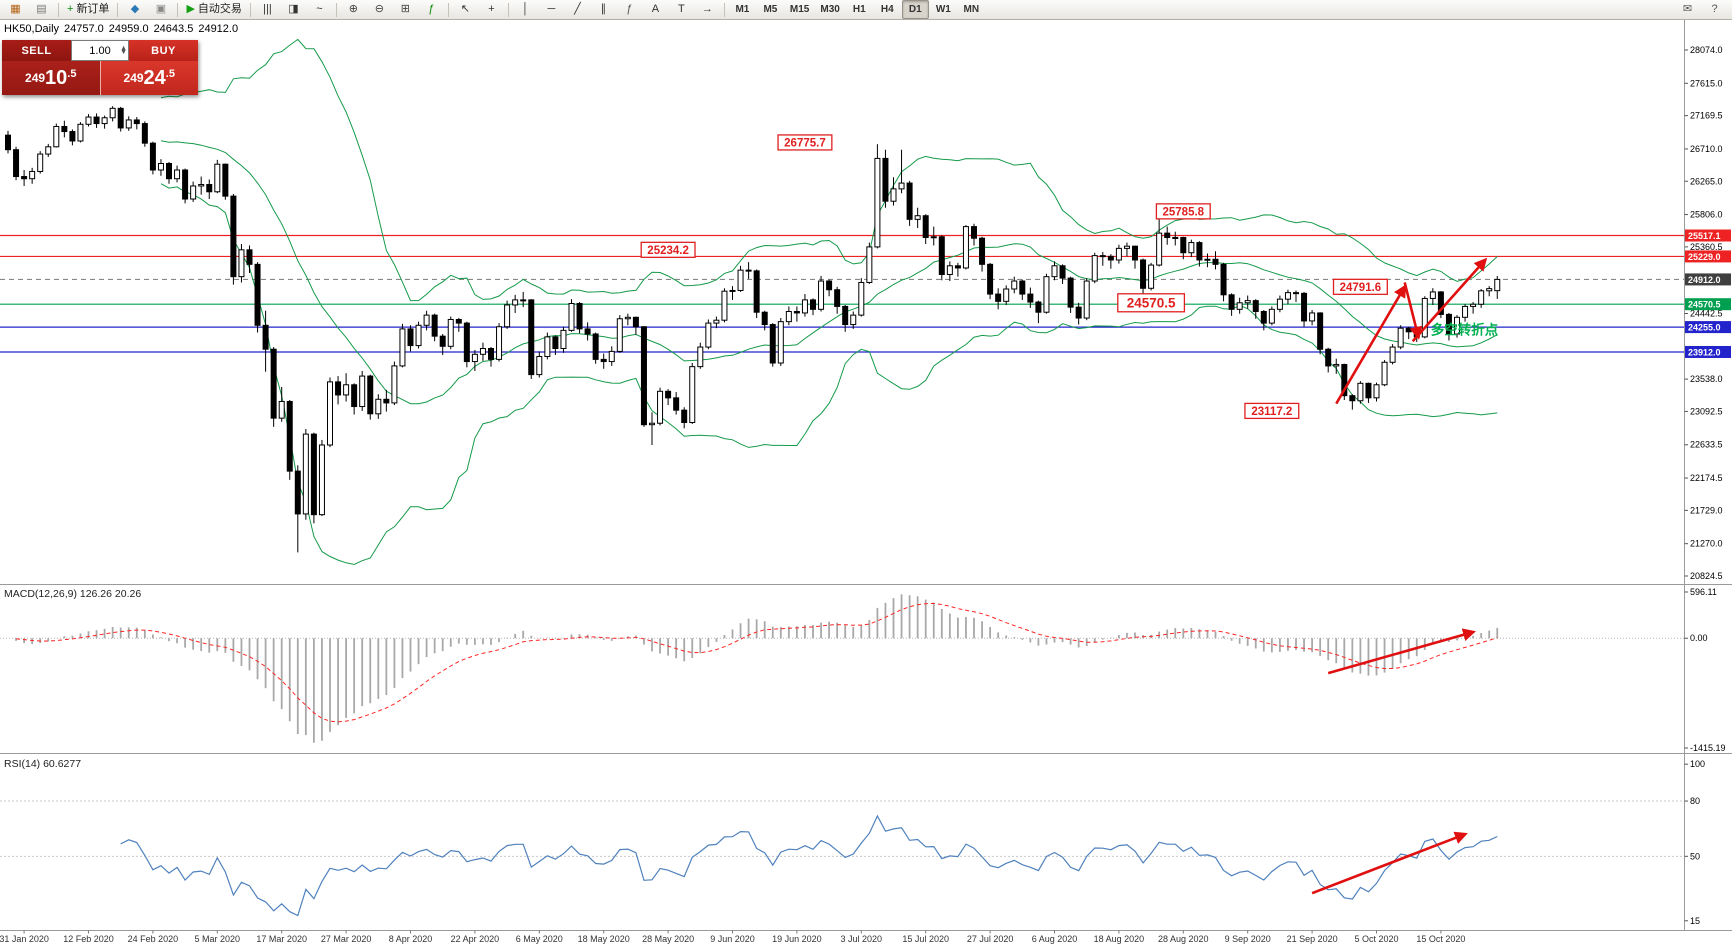  I want to click on autotrading-button: ▶ 自动交易, so click(213, 9).